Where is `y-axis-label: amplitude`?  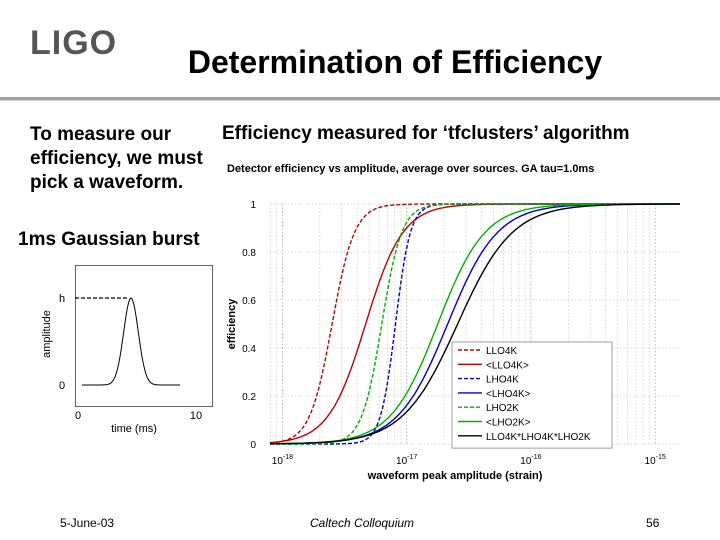
y-axis-label: amplitude is located at coordinates (47, 334).